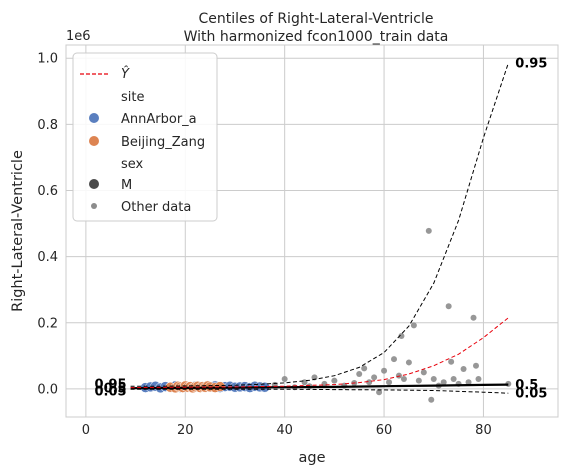 Image resolution: width=571 pixels, height=475 pixels. I want to click on legend-beijing-marker, so click(94, 141).